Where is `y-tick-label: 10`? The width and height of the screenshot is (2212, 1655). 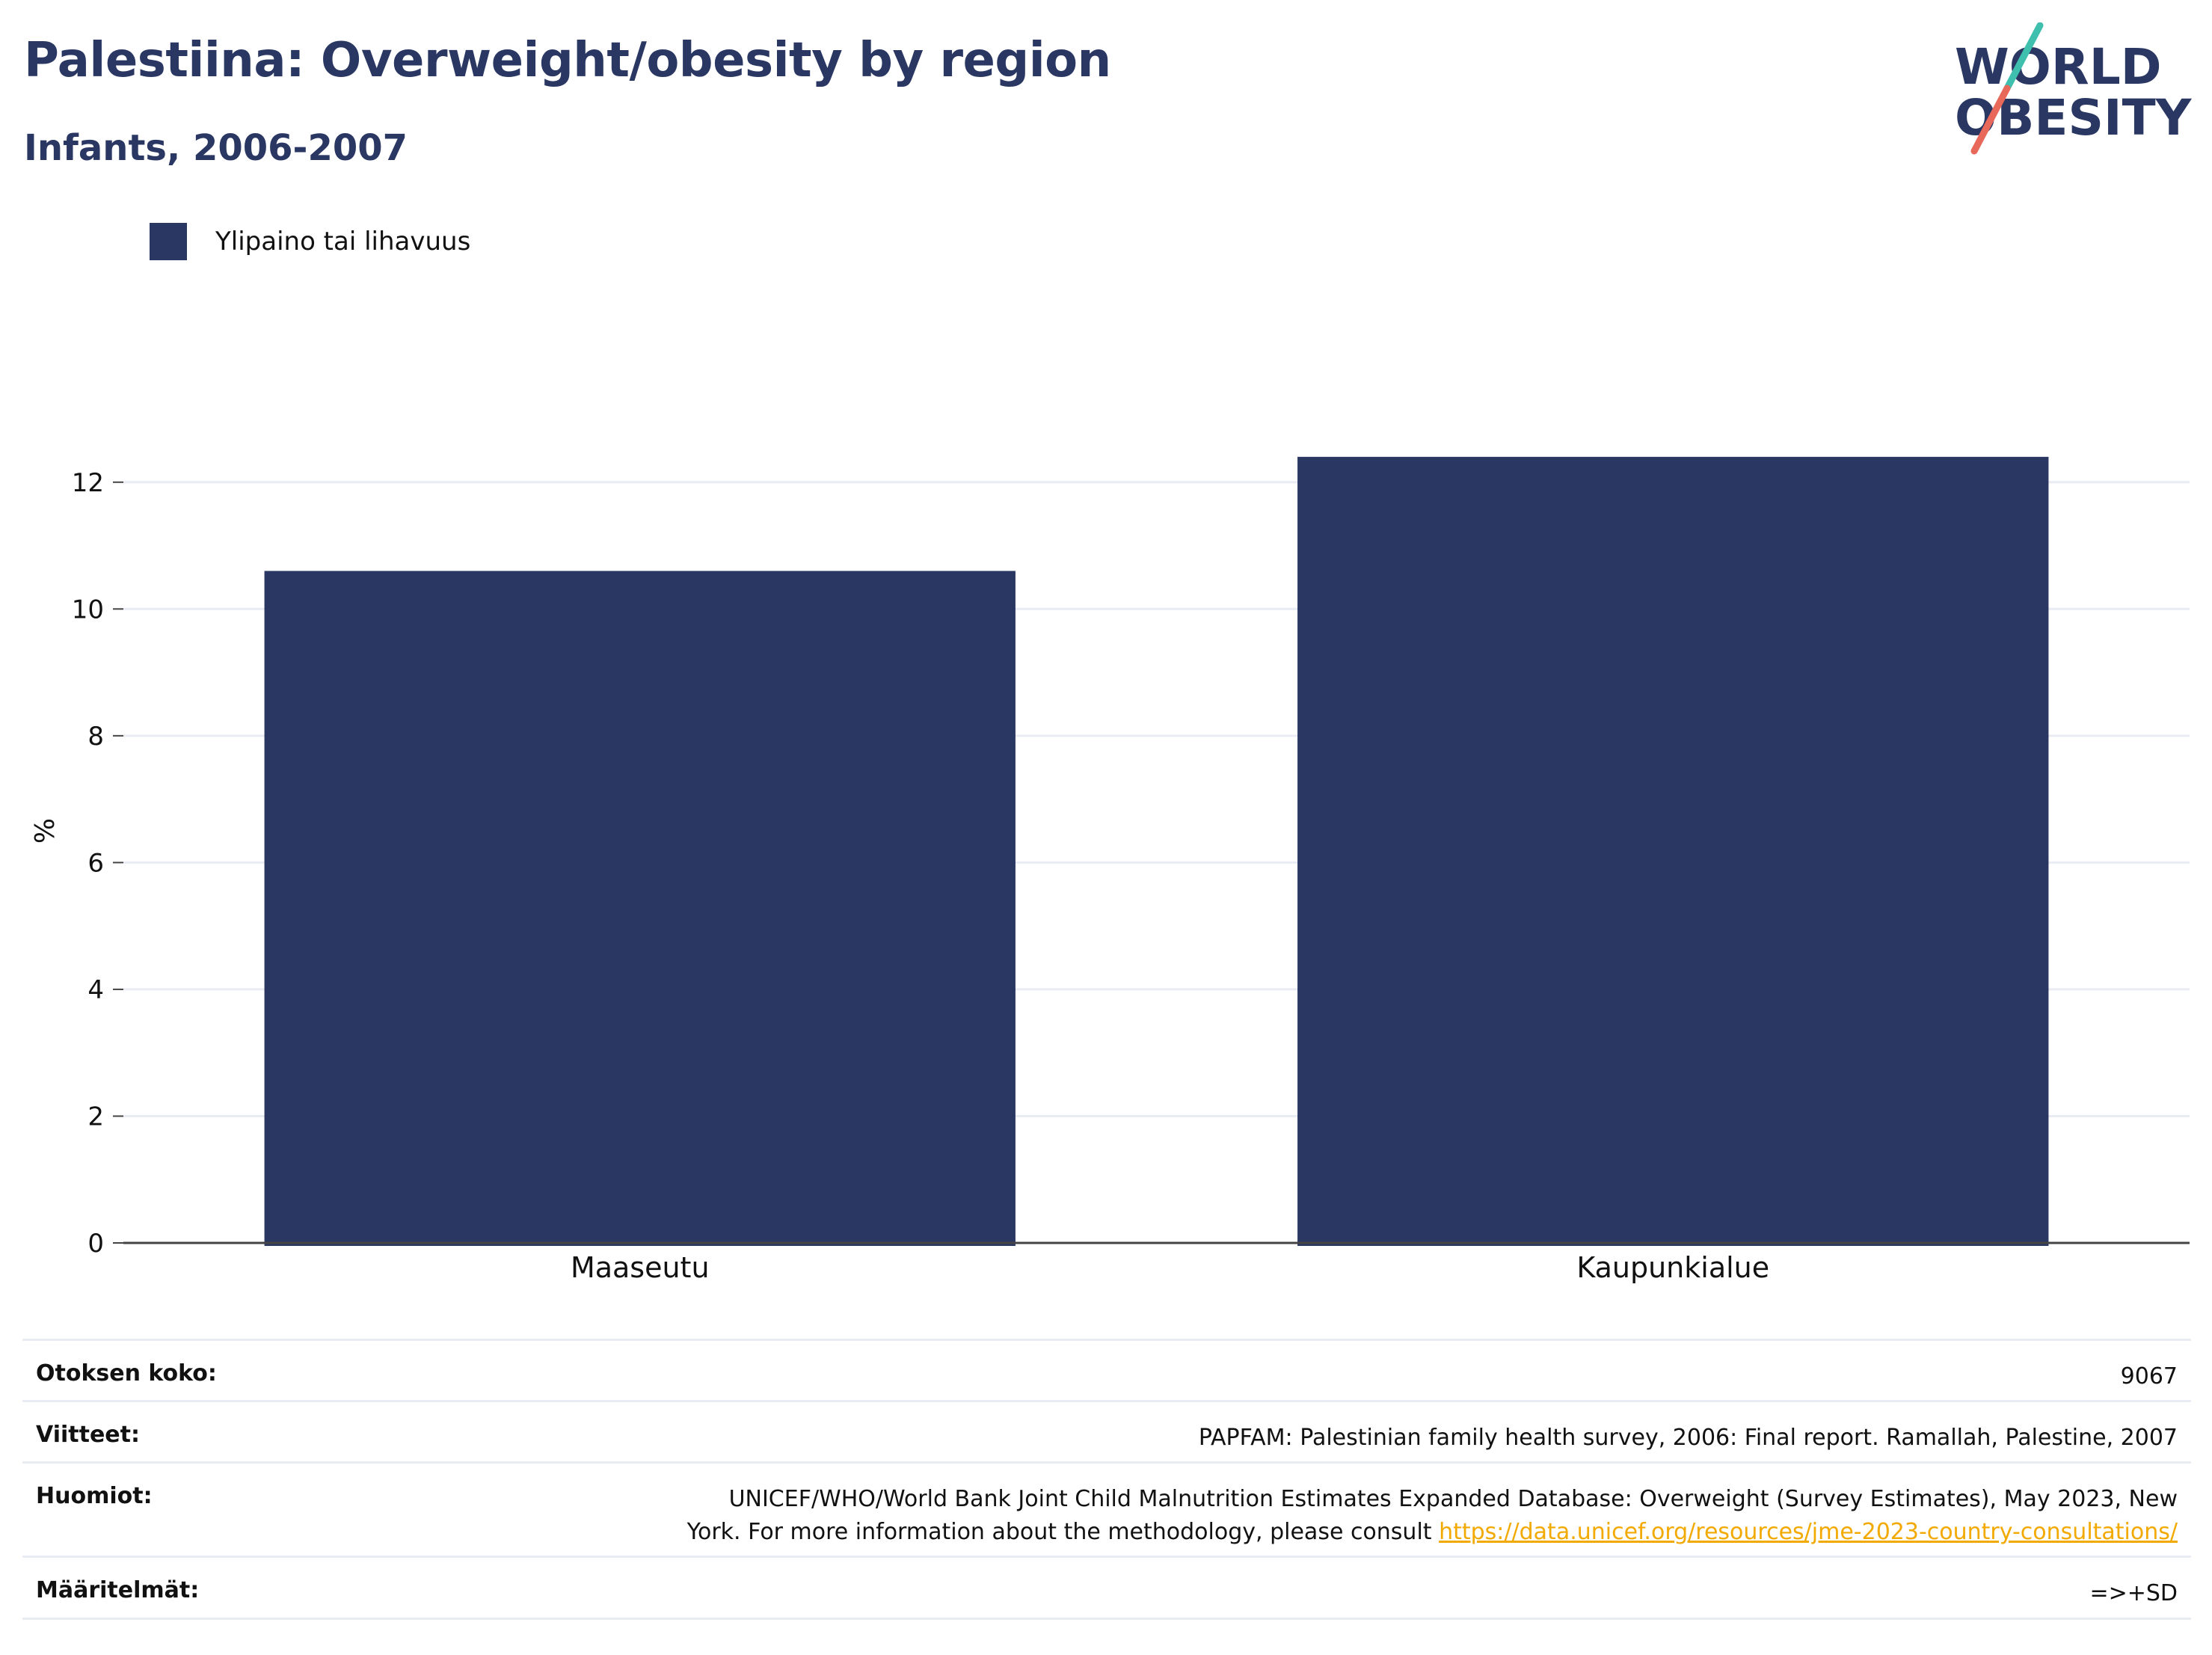
y-tick-label: 10 is located at coordinates (88, 609).